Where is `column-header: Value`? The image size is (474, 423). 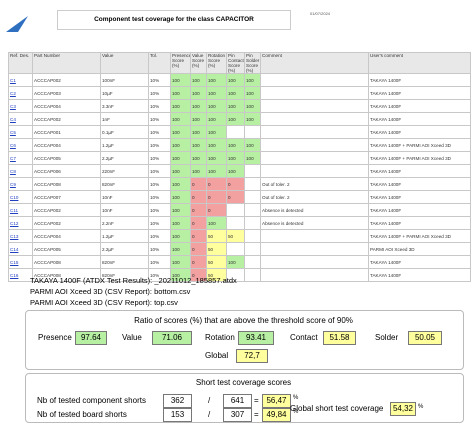 column-header: Value is located at coordinates (124, 63).